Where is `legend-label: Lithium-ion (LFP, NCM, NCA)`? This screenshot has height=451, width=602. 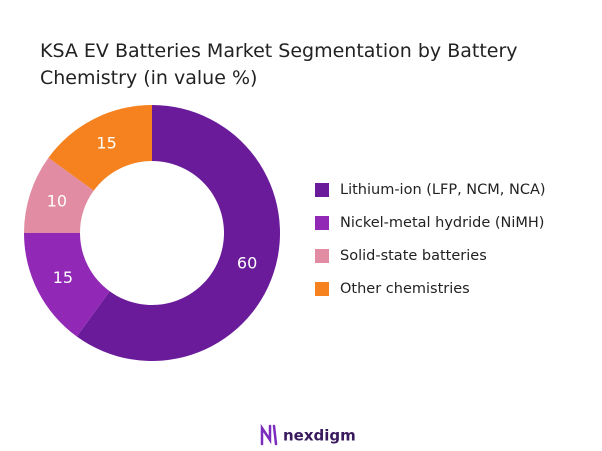
legend-label: Lithium-ion (LFP, NCM, NCA) is located at coordinates (443, 190).